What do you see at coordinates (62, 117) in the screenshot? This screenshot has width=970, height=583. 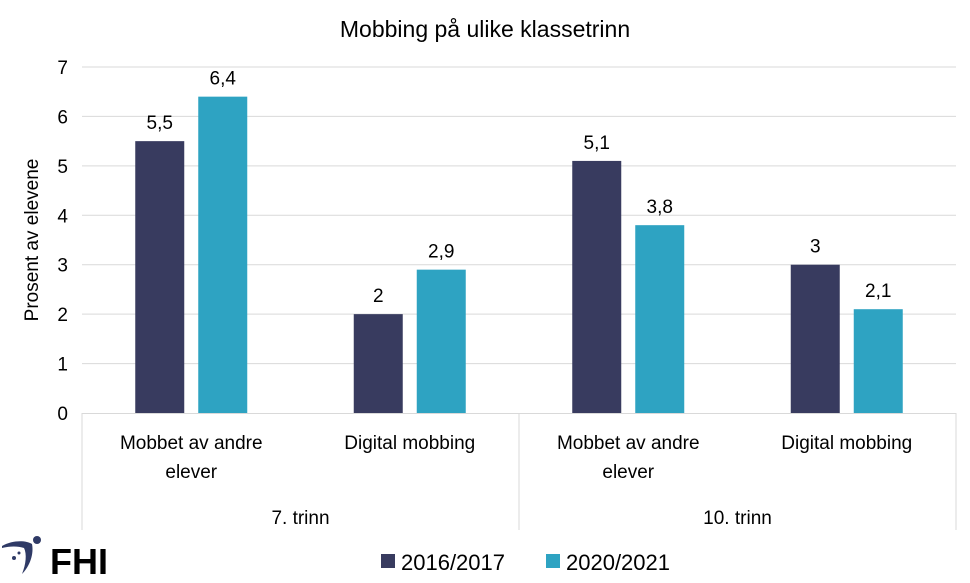 I see `y-tick-label: 6` at bounding box center [62, 117].